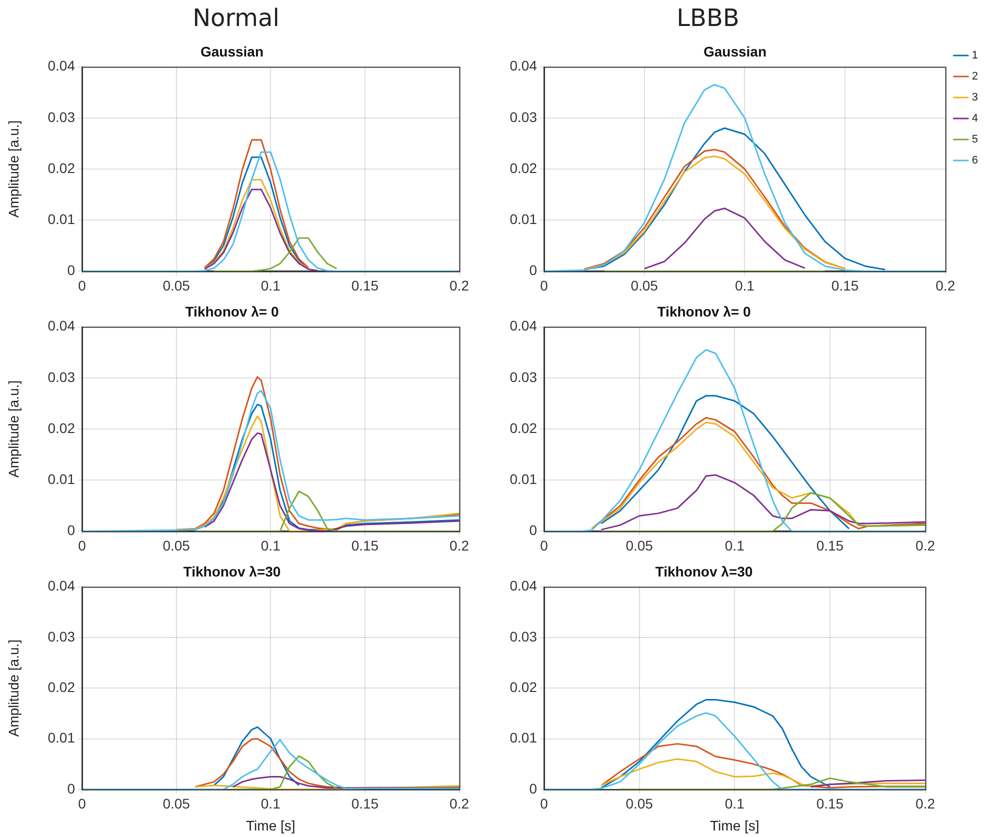  Describe the element at coordinates (975, 118) in the screenshot. I see `legend-label: 4` at that location.